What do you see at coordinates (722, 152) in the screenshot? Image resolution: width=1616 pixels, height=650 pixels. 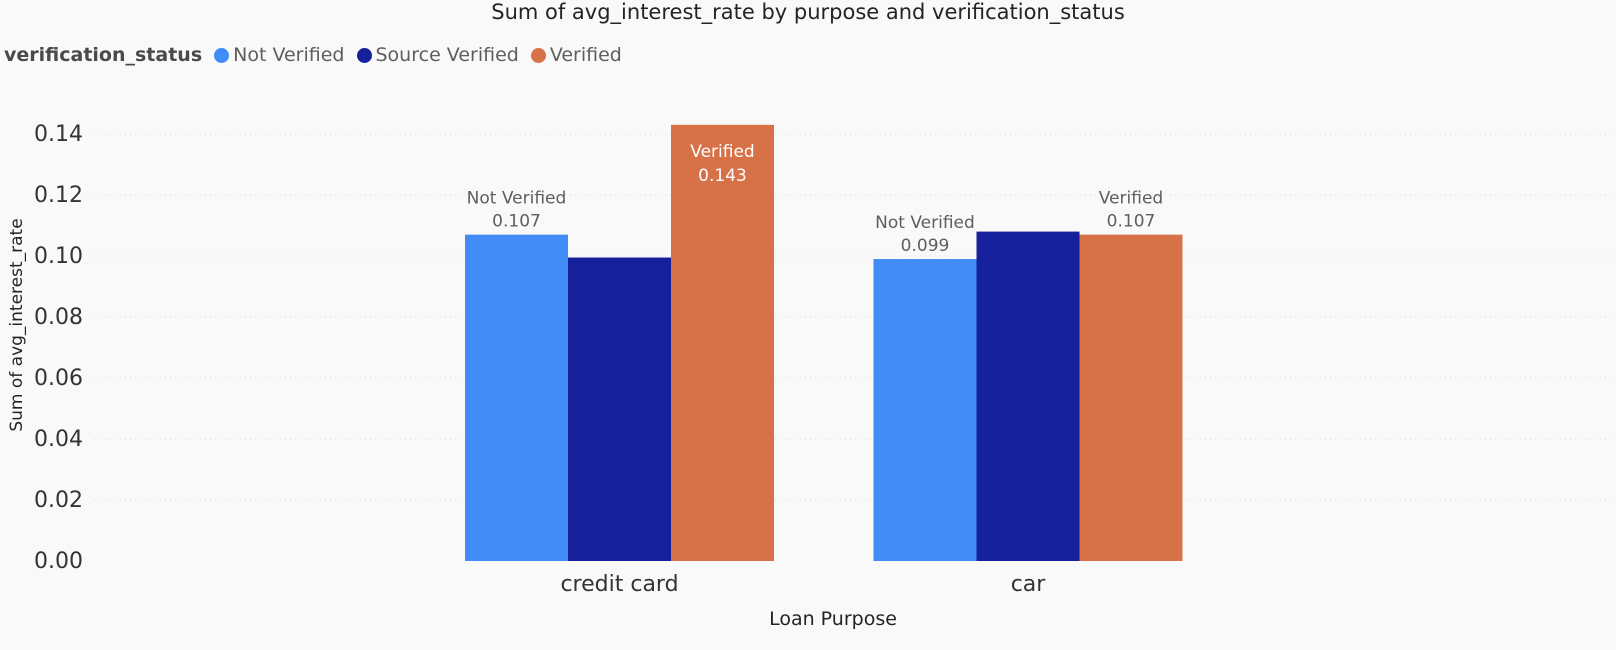 I see `data-label-verified-credit-card-name: Verified` at bounding box center [722, 152].